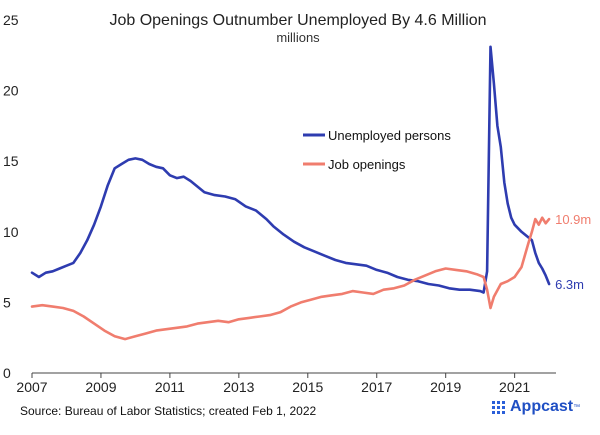 This screenshot has height=435, width=600. Describe the element at coordinates (367, 164) in the screenshot. I see `legend-label-job-openings: Job openings` at that location.